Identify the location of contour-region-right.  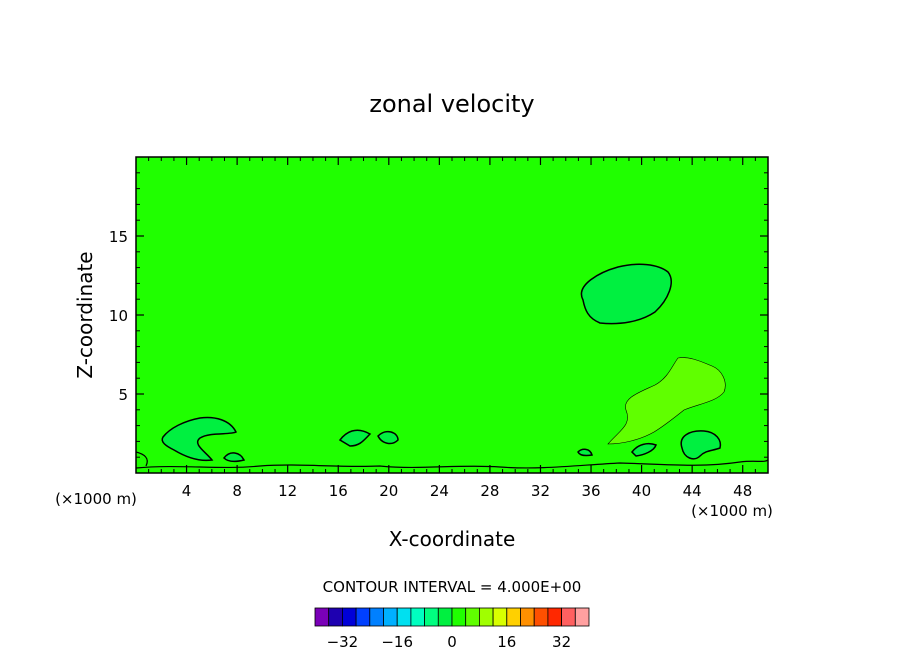
(701, 445).